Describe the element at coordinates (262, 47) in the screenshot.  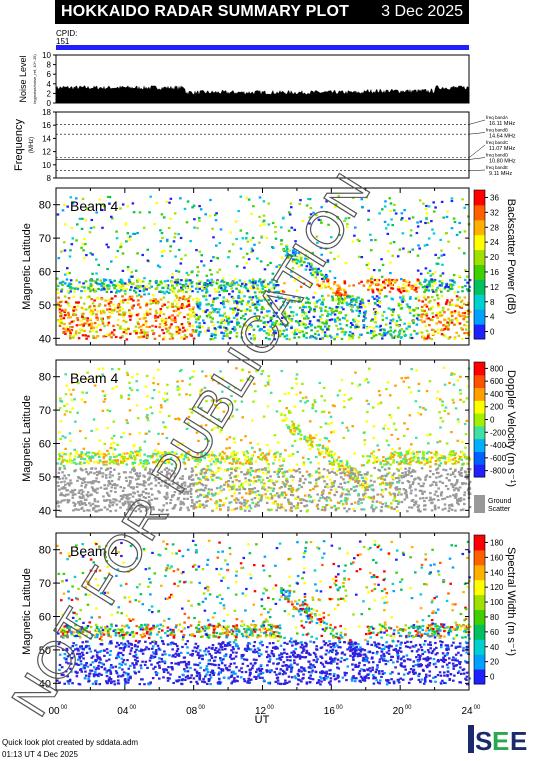
I see `cpid-bar` at that location.